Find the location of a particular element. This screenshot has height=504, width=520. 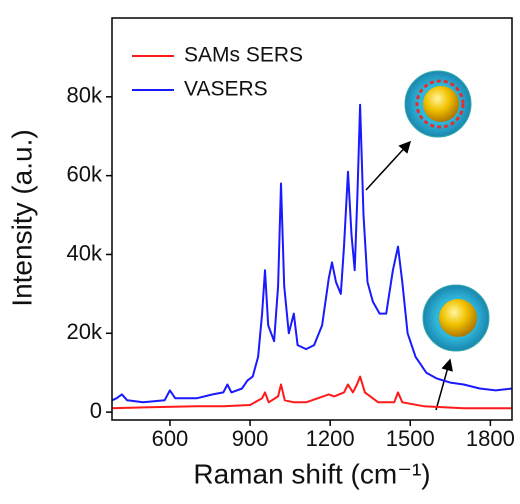

y-tick-label: 20k is located at coordinates (85, 331).